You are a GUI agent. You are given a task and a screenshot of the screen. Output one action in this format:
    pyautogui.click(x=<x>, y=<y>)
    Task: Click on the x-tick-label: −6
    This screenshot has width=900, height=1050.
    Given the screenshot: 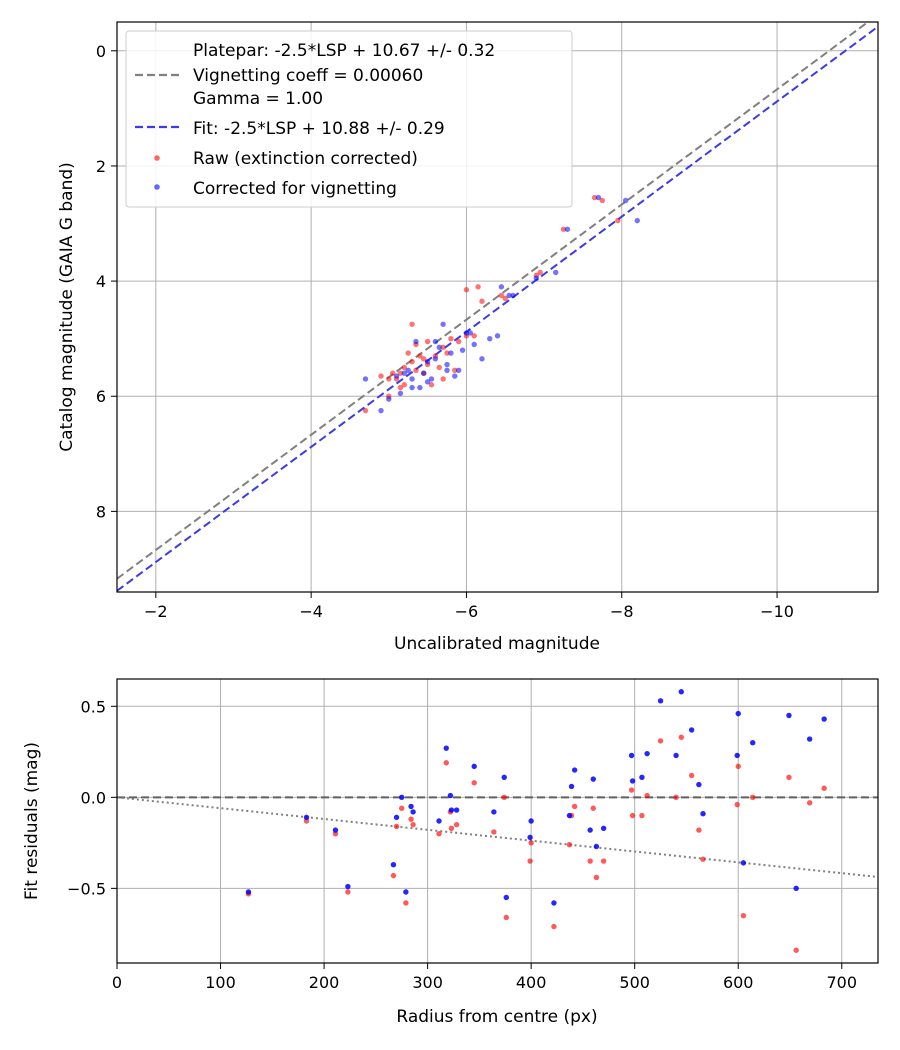 What is the action you would take?
    pyautogui.click(x=467, y=611)
    